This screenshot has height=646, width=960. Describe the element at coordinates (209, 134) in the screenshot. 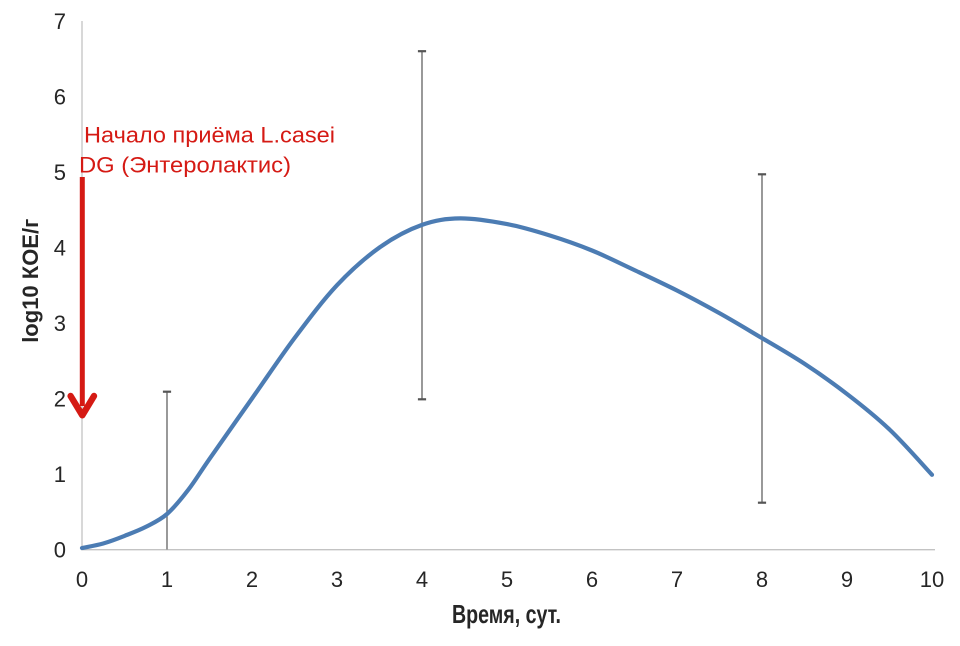

I see `svg-text: Начало приёма L.casei` at that location.